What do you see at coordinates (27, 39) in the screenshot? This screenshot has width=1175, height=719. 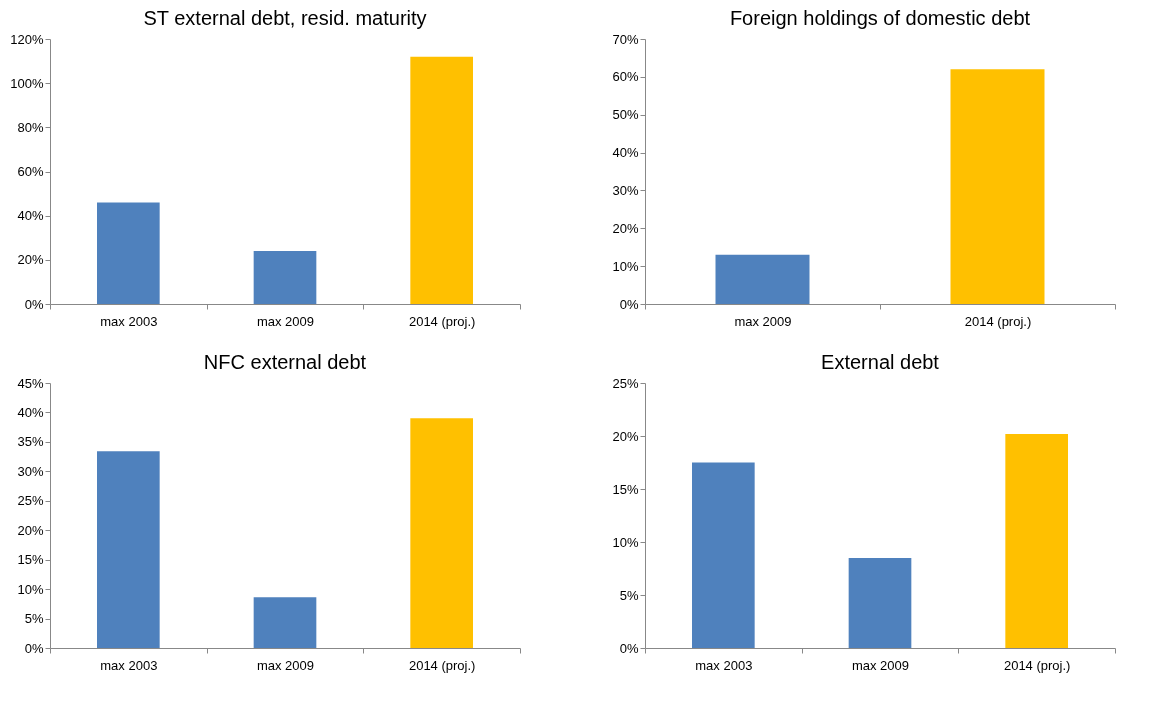 I see `y-tick-label: 120%` at bounding box center [27, 39].